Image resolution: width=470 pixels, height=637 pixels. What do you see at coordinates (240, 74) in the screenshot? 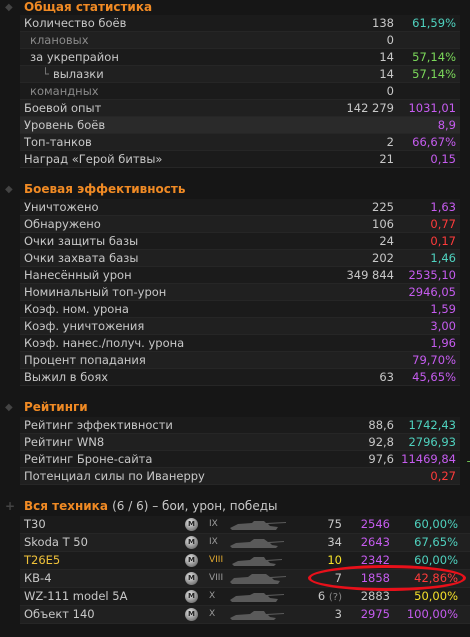
I see `stat-row-sorties: └ вылазки 14 57,14%` at bounding box center [240, 74].